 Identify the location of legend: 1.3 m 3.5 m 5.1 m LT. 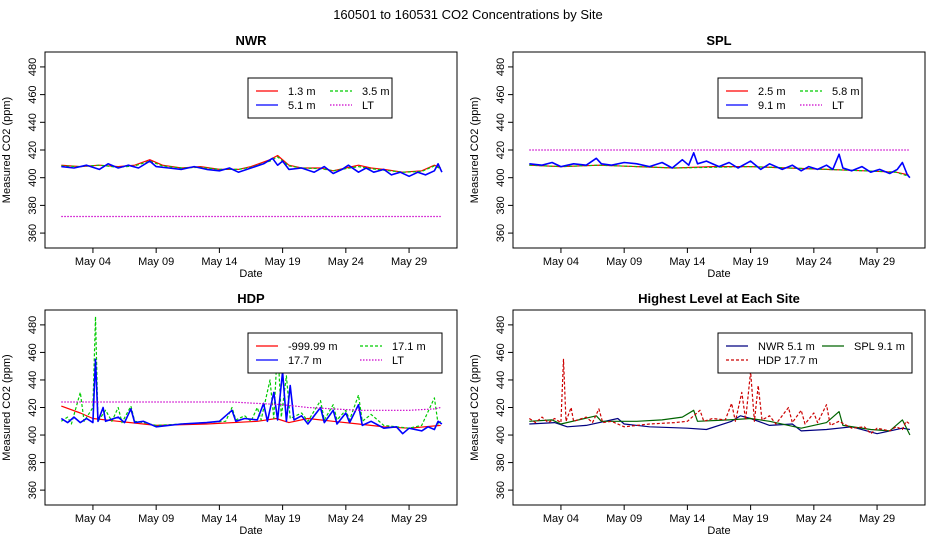
(320, 98).